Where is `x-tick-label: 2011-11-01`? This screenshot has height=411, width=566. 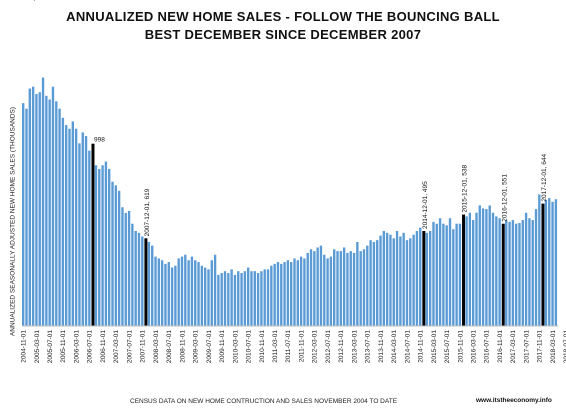 x-tick-label: 2011-11-01 is located at coordinates (301, 346).